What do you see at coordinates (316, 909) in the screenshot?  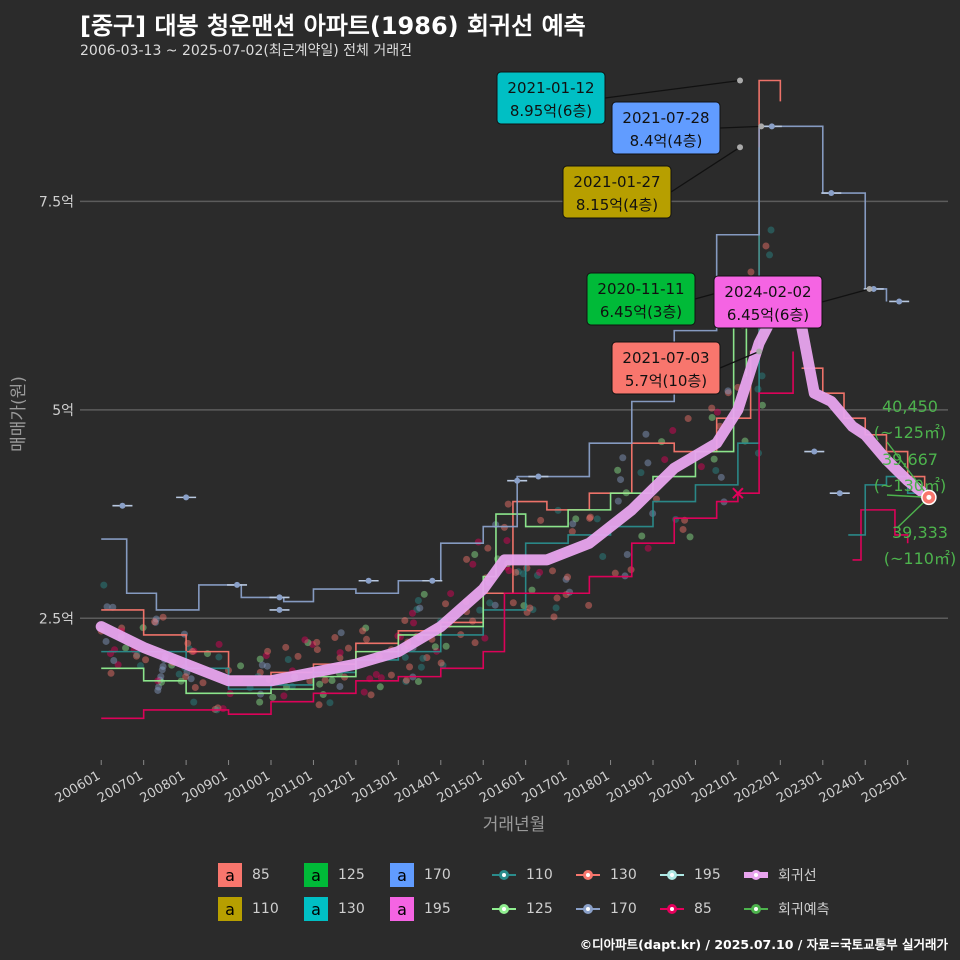 I see `legend-swatch-130: a` at bounding box center [316, 909].